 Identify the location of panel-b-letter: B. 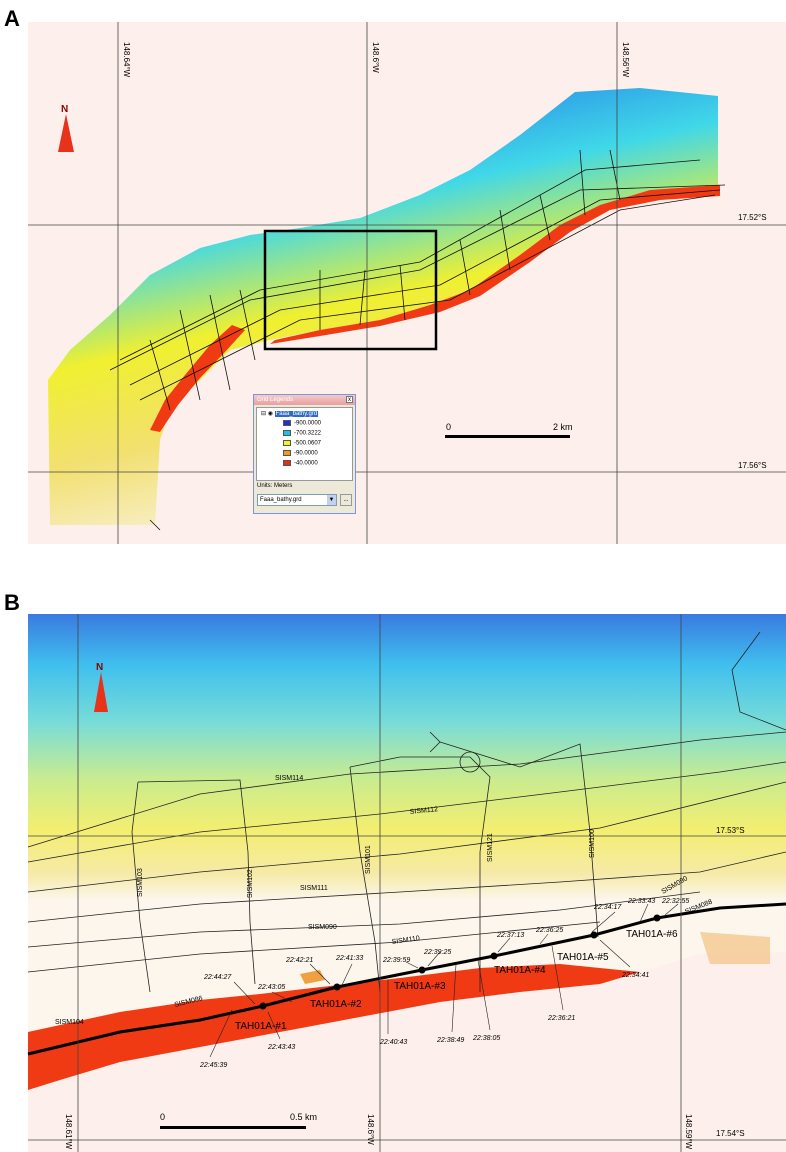
(12, 602).